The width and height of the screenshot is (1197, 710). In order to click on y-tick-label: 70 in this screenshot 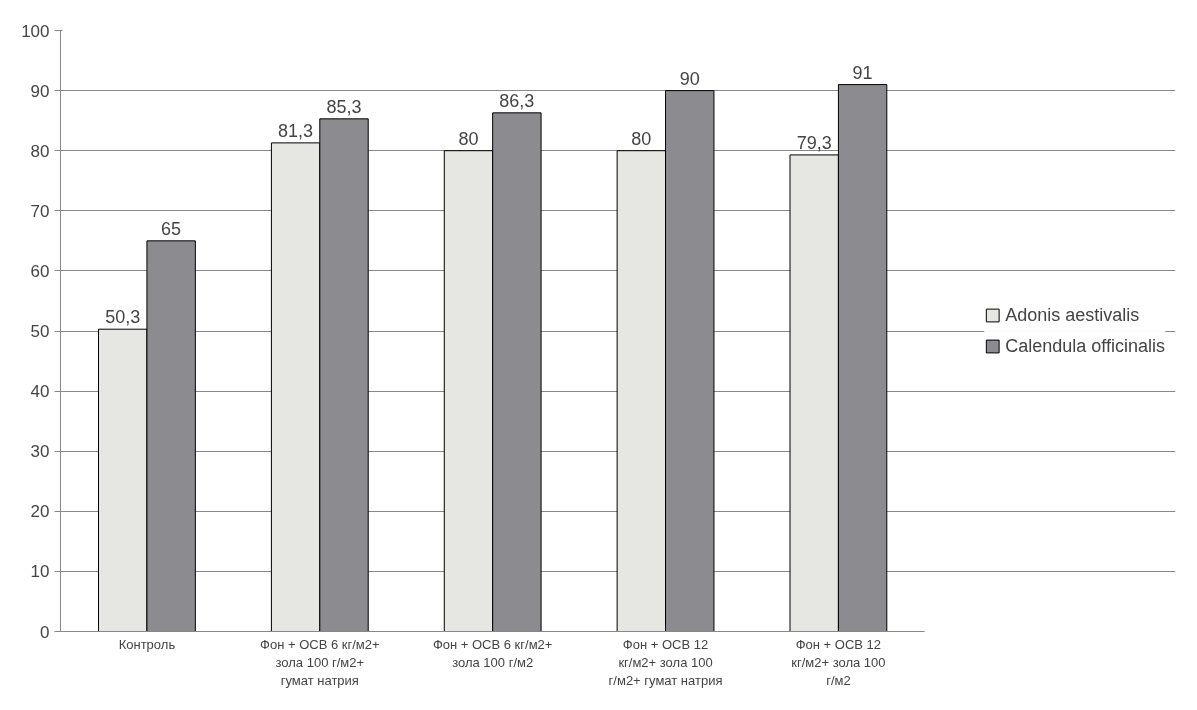, I will do `click(40, 211)`.